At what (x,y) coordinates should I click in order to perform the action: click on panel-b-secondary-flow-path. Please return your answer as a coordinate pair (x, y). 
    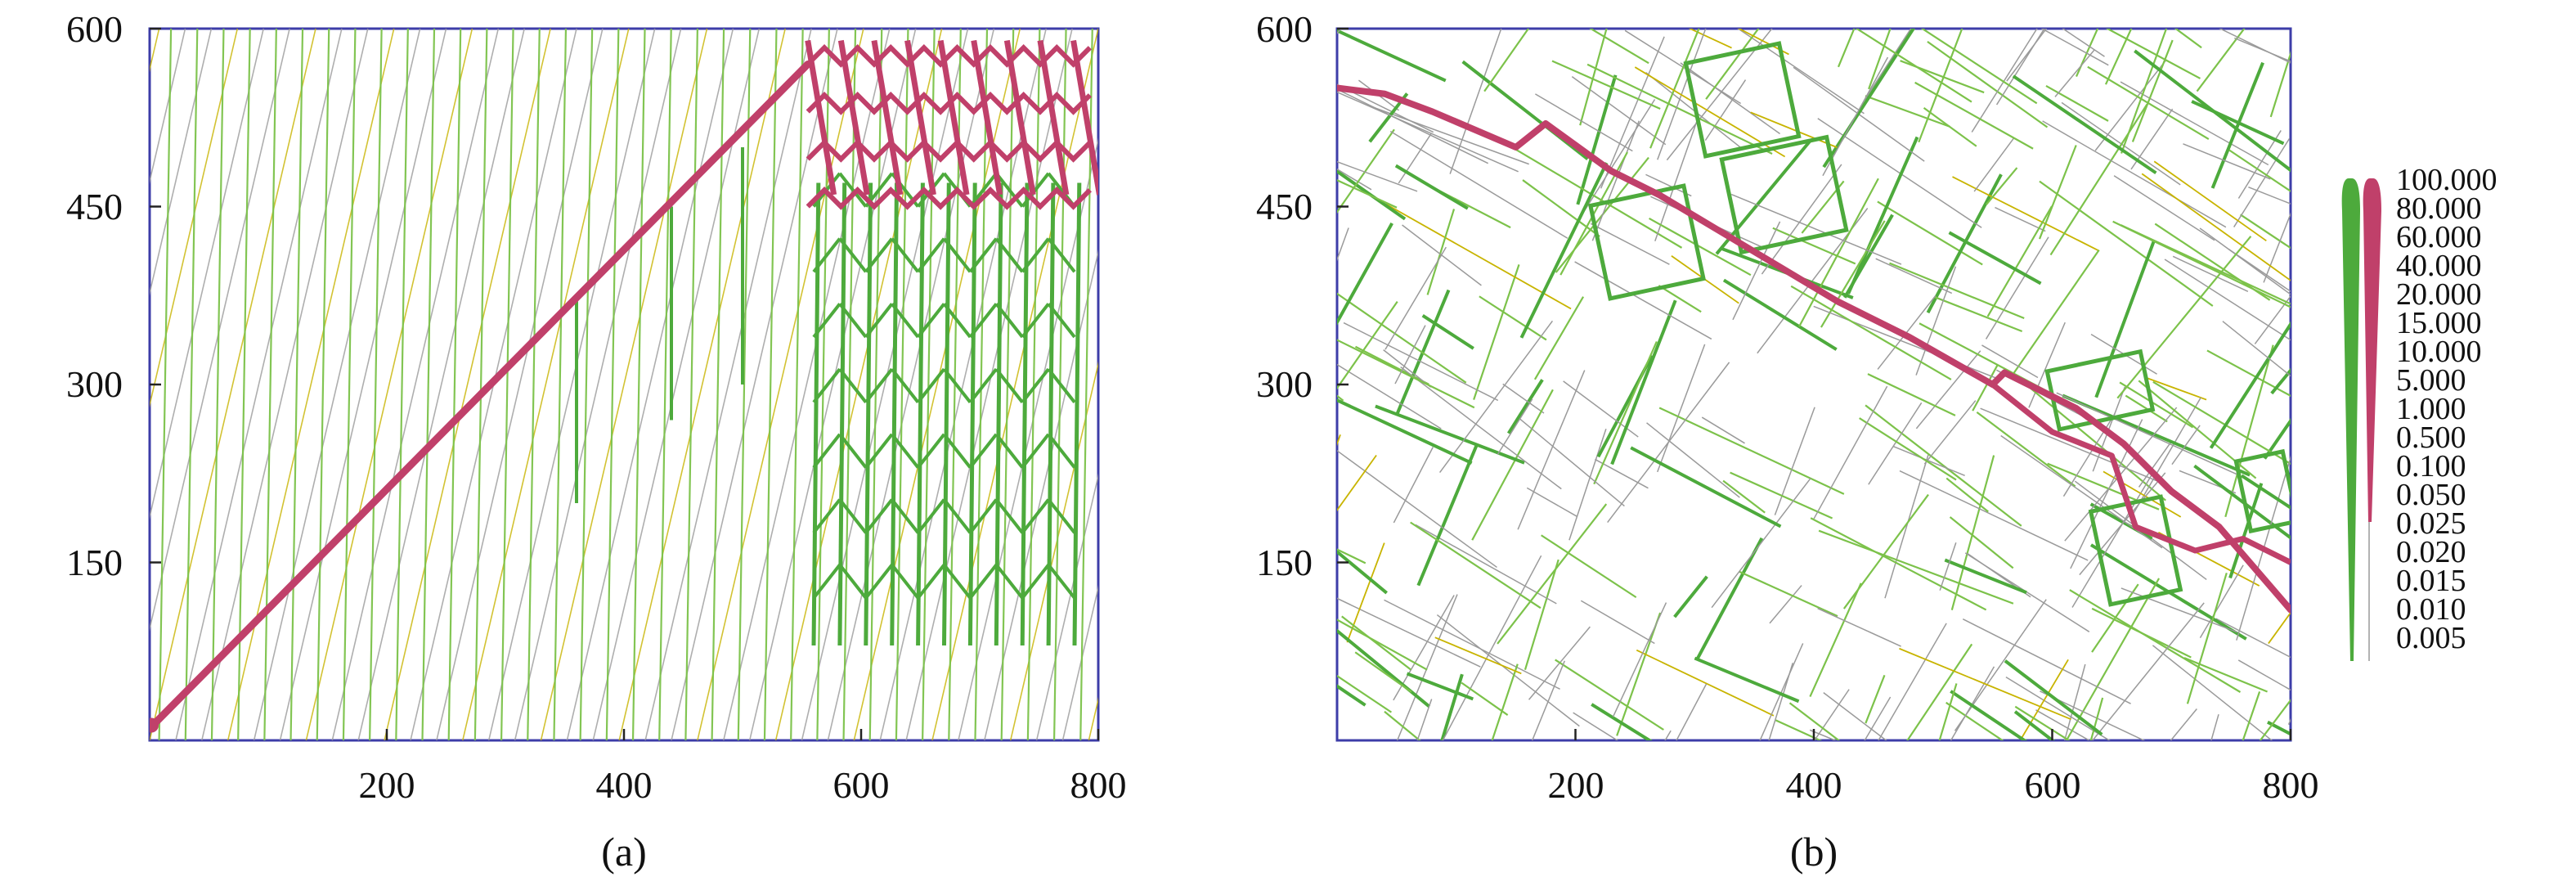
    Looking at the image, I should click on (2141, 473).